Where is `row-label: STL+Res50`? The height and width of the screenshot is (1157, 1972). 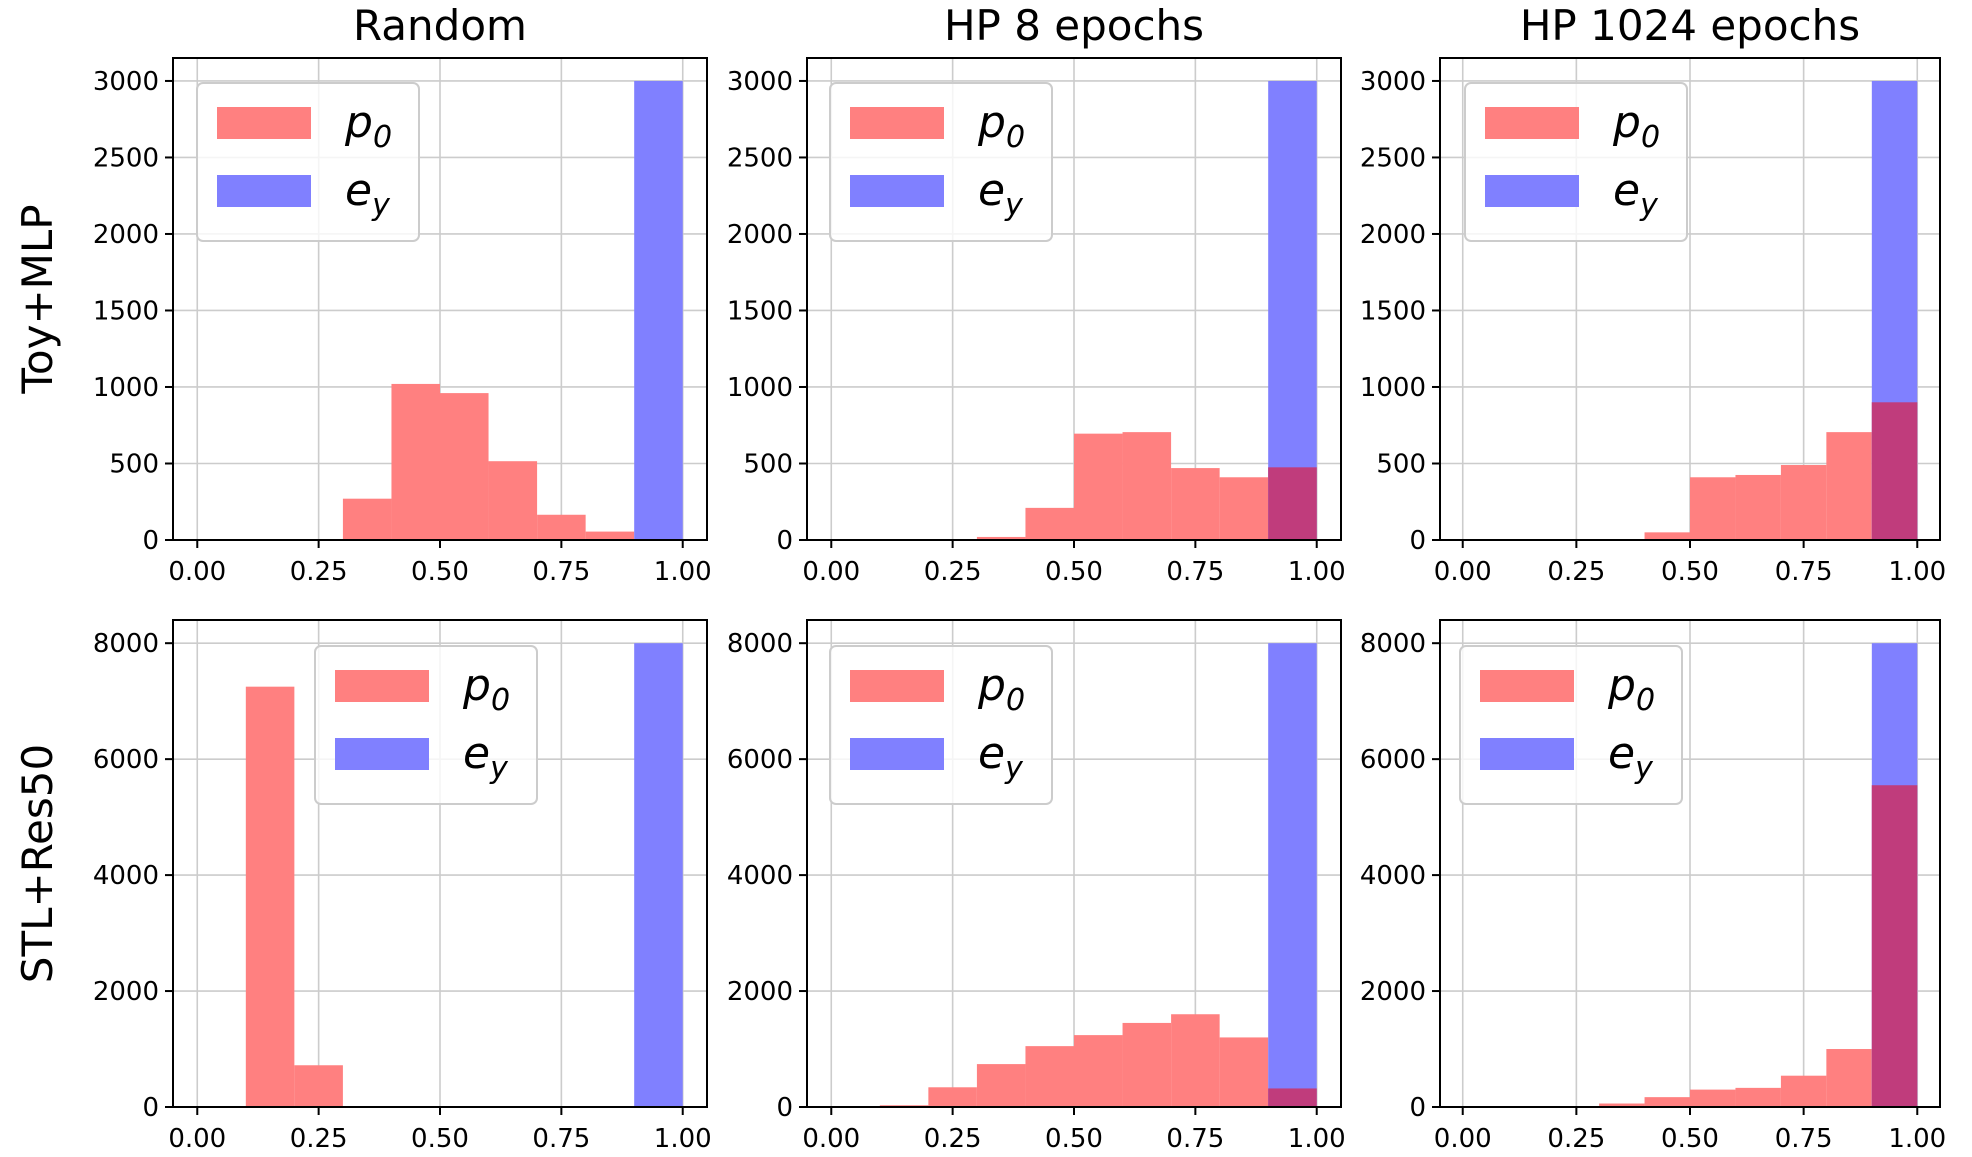 row-label: STL+Res50 is located at coordinates (37, 863).